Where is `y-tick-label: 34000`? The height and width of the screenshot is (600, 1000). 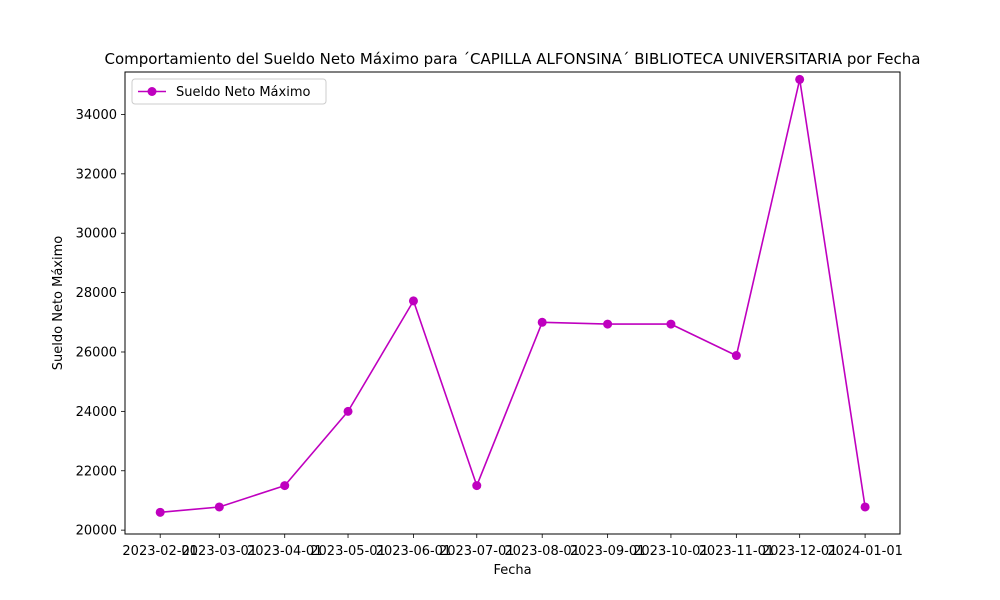 y-tick-label: 34000 is located at coordinates (96, 115).